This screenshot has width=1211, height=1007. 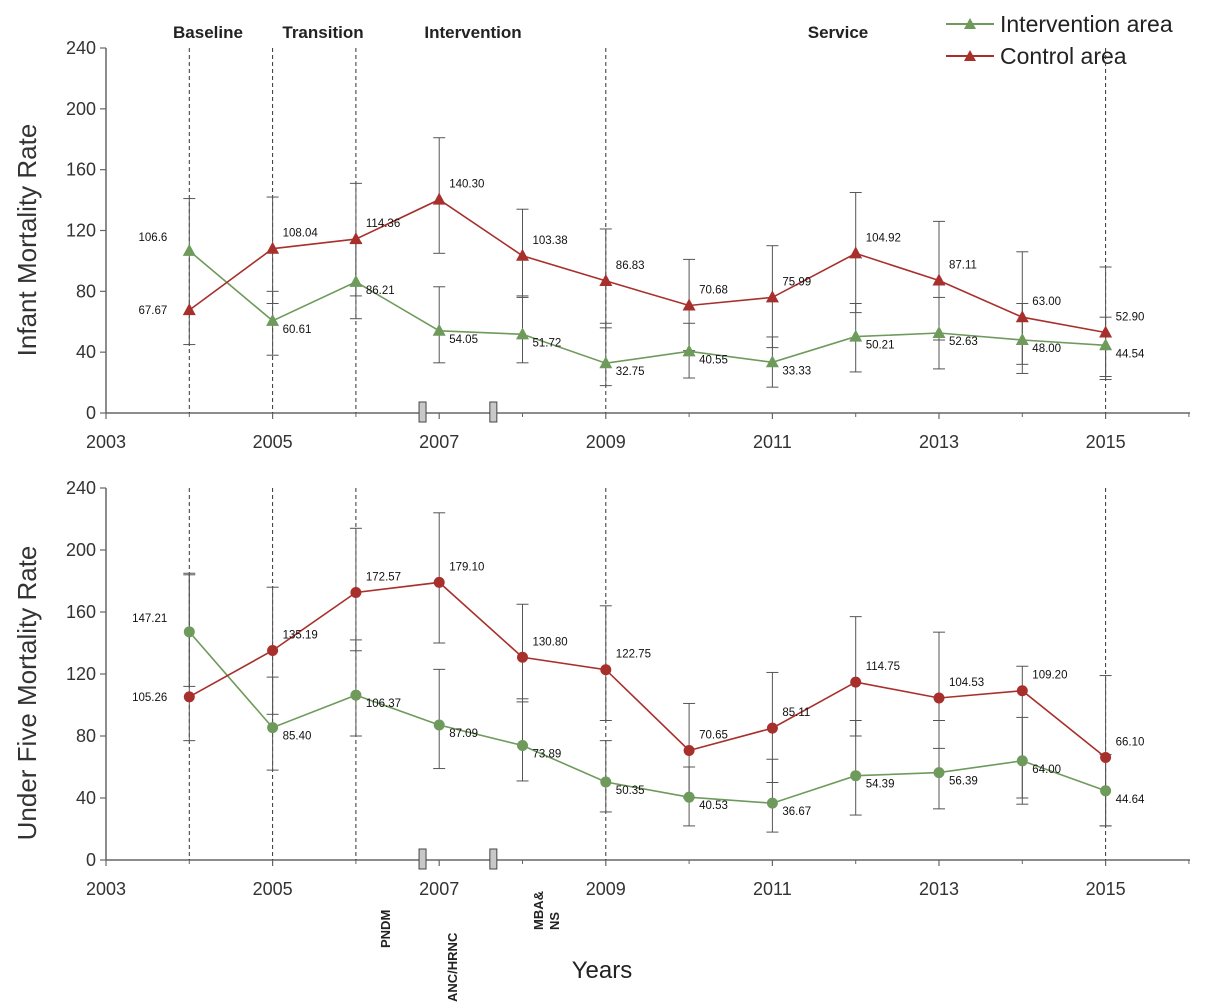 I want to click on infant-mortality-y-title: Infant Mortality Rate, so click(x=27, y=240).